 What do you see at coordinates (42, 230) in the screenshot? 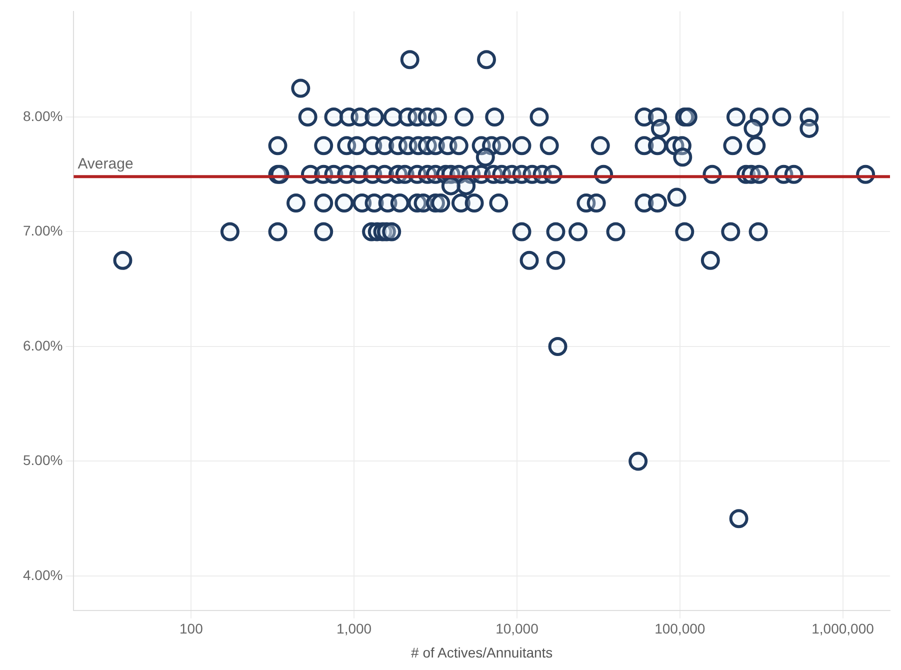
I see `y-tick-label: 7.00%` at bounding box center [42, 230].